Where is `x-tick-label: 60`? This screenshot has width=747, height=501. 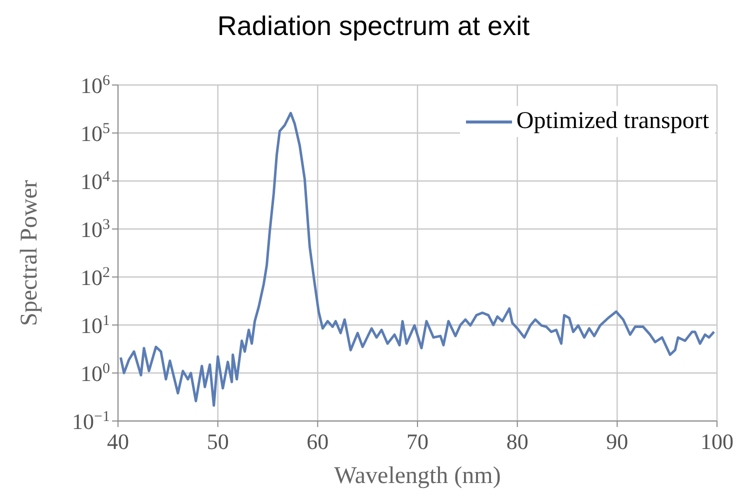
x-tick-label: 60 is located at coordinates (317, 441).